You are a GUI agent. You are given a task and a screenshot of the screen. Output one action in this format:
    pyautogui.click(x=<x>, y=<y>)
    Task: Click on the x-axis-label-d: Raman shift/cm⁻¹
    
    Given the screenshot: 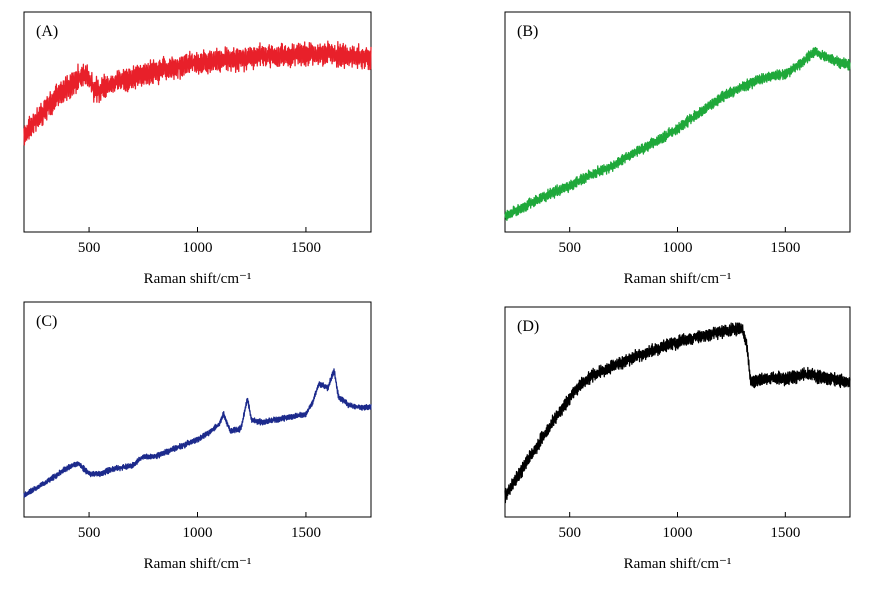 What is the action you would take?
    pyautogui.click(x=678, y=564)
    